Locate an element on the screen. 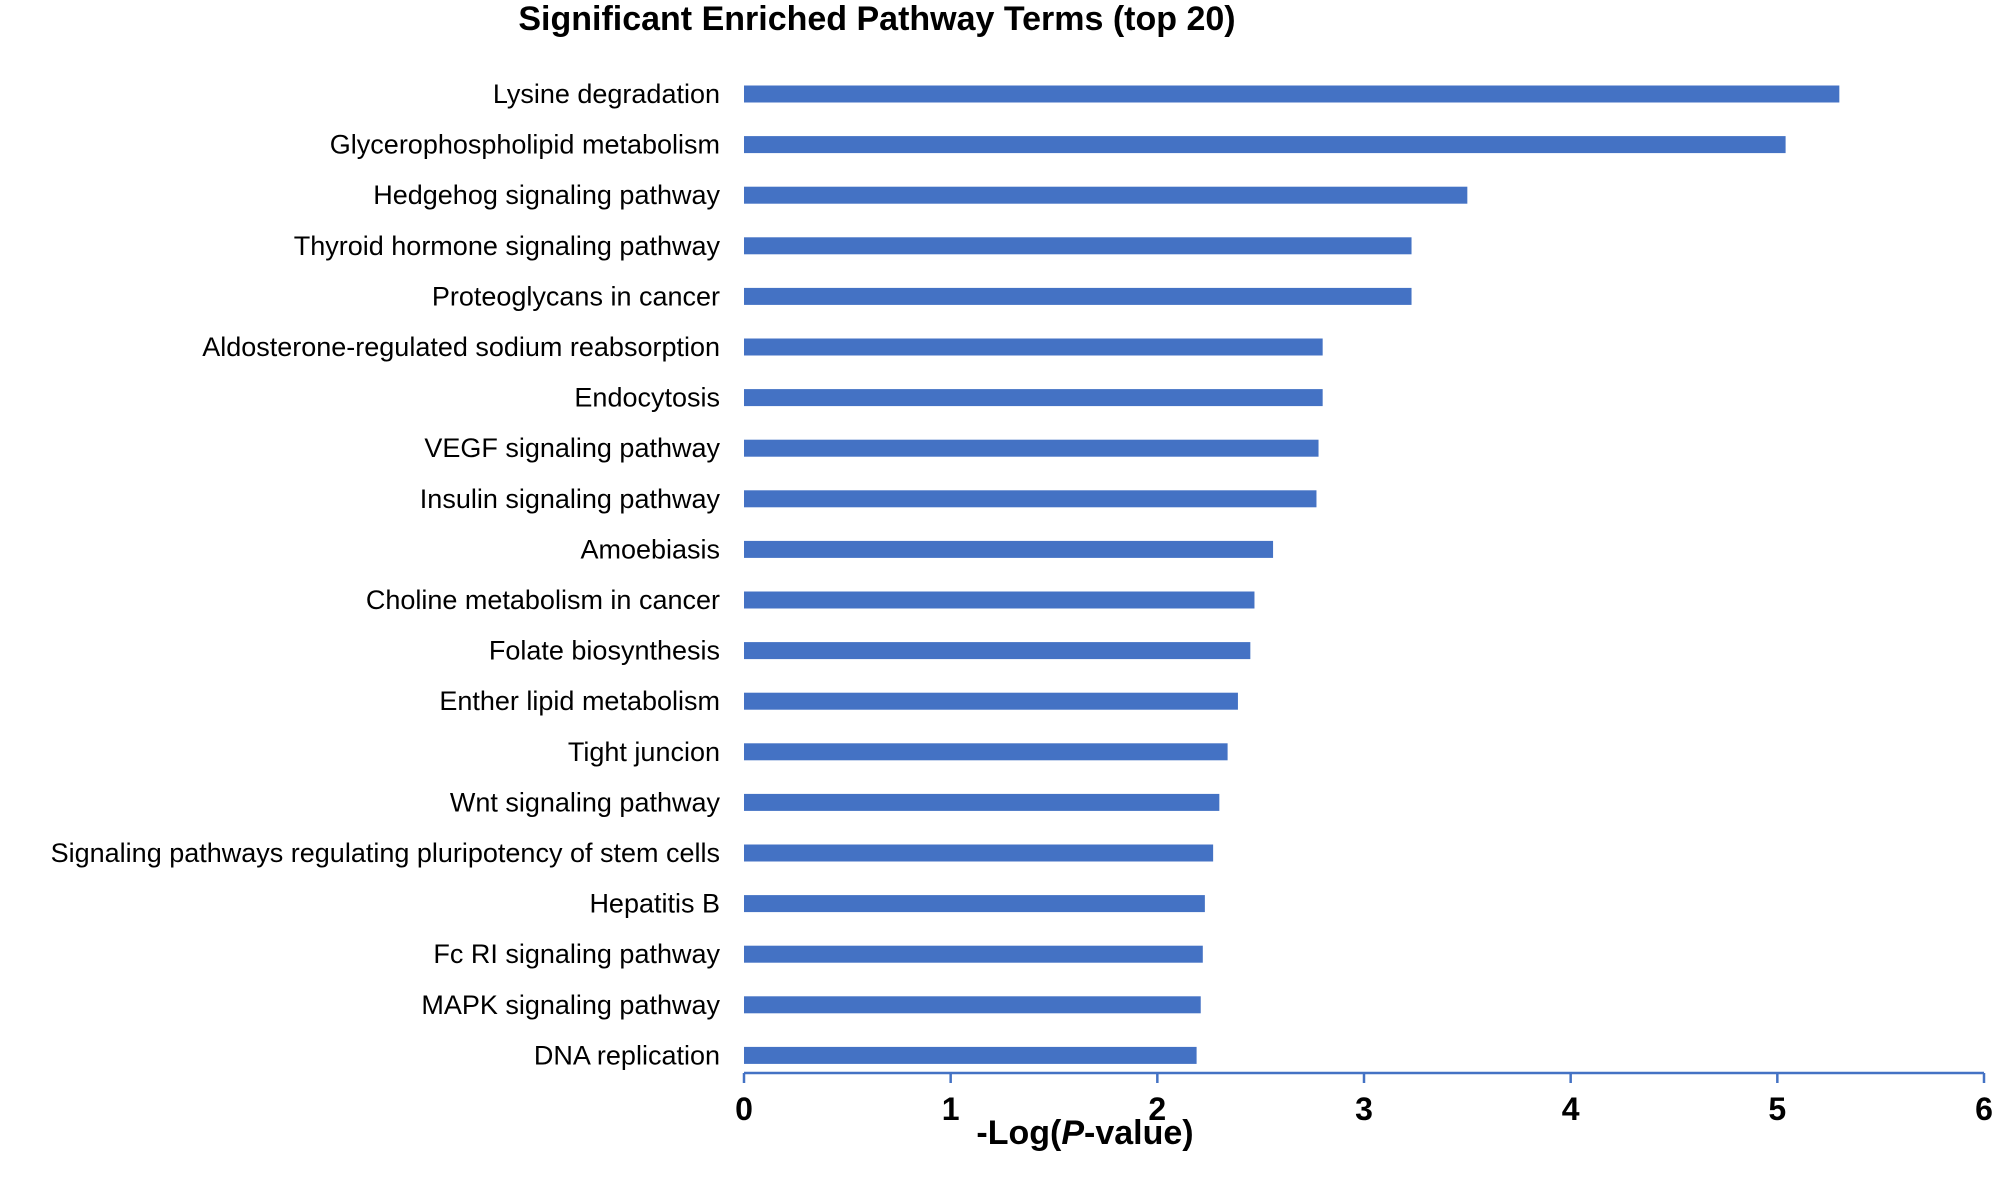  x-tick-label: 1 is located at coordinates (951, 1109).